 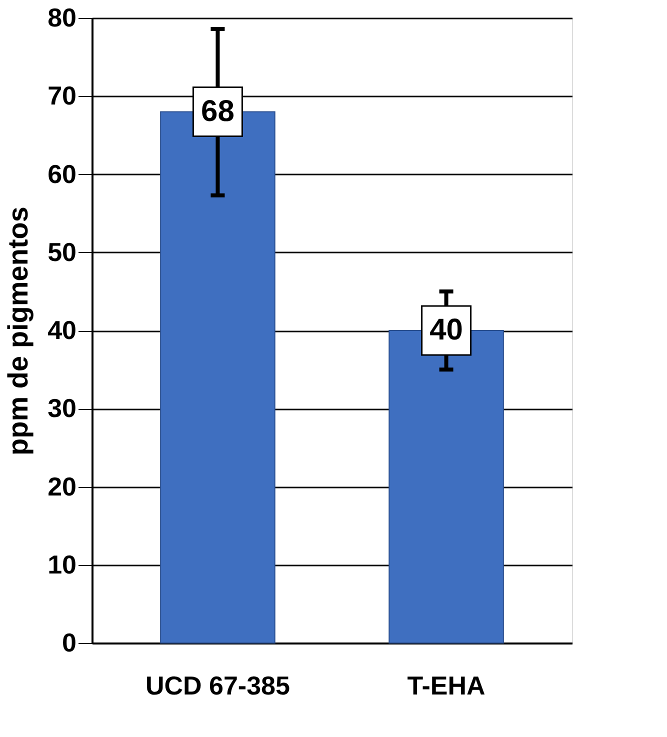 I want to click on x-tick-label: T-EHA, so click(x=446, y=685).